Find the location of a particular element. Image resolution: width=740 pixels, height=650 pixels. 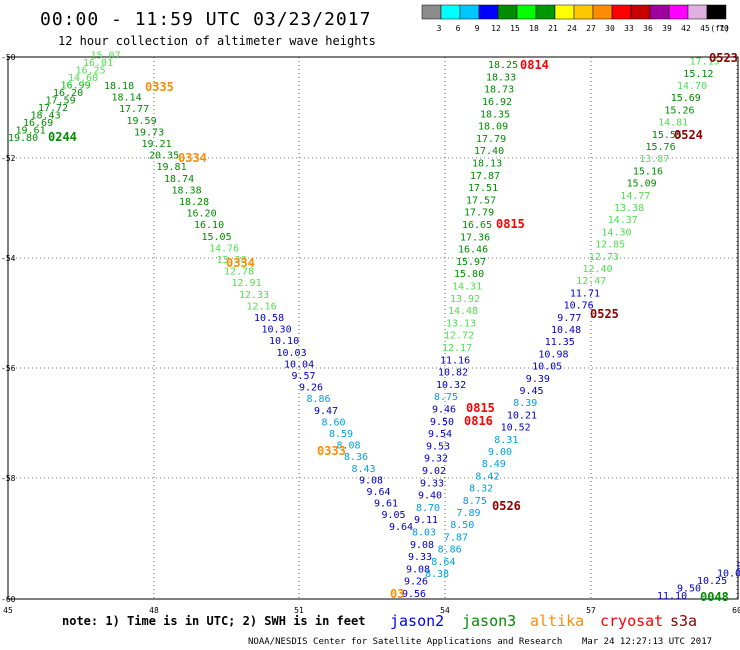

wave-height-obs: 17.57 is located at coordinates (481, 200).